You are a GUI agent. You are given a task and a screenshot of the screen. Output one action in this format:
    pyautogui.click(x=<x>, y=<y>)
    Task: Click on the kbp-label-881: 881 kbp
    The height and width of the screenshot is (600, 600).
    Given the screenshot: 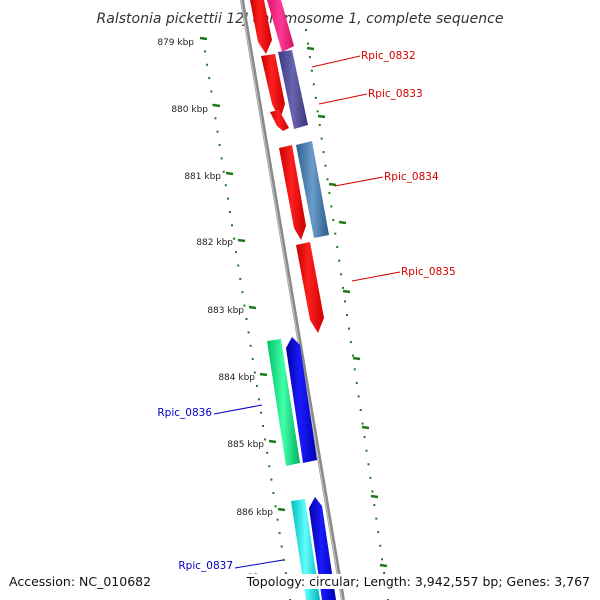 What is the action you would take?
    pyautogui.click(x=202, y=177)
    